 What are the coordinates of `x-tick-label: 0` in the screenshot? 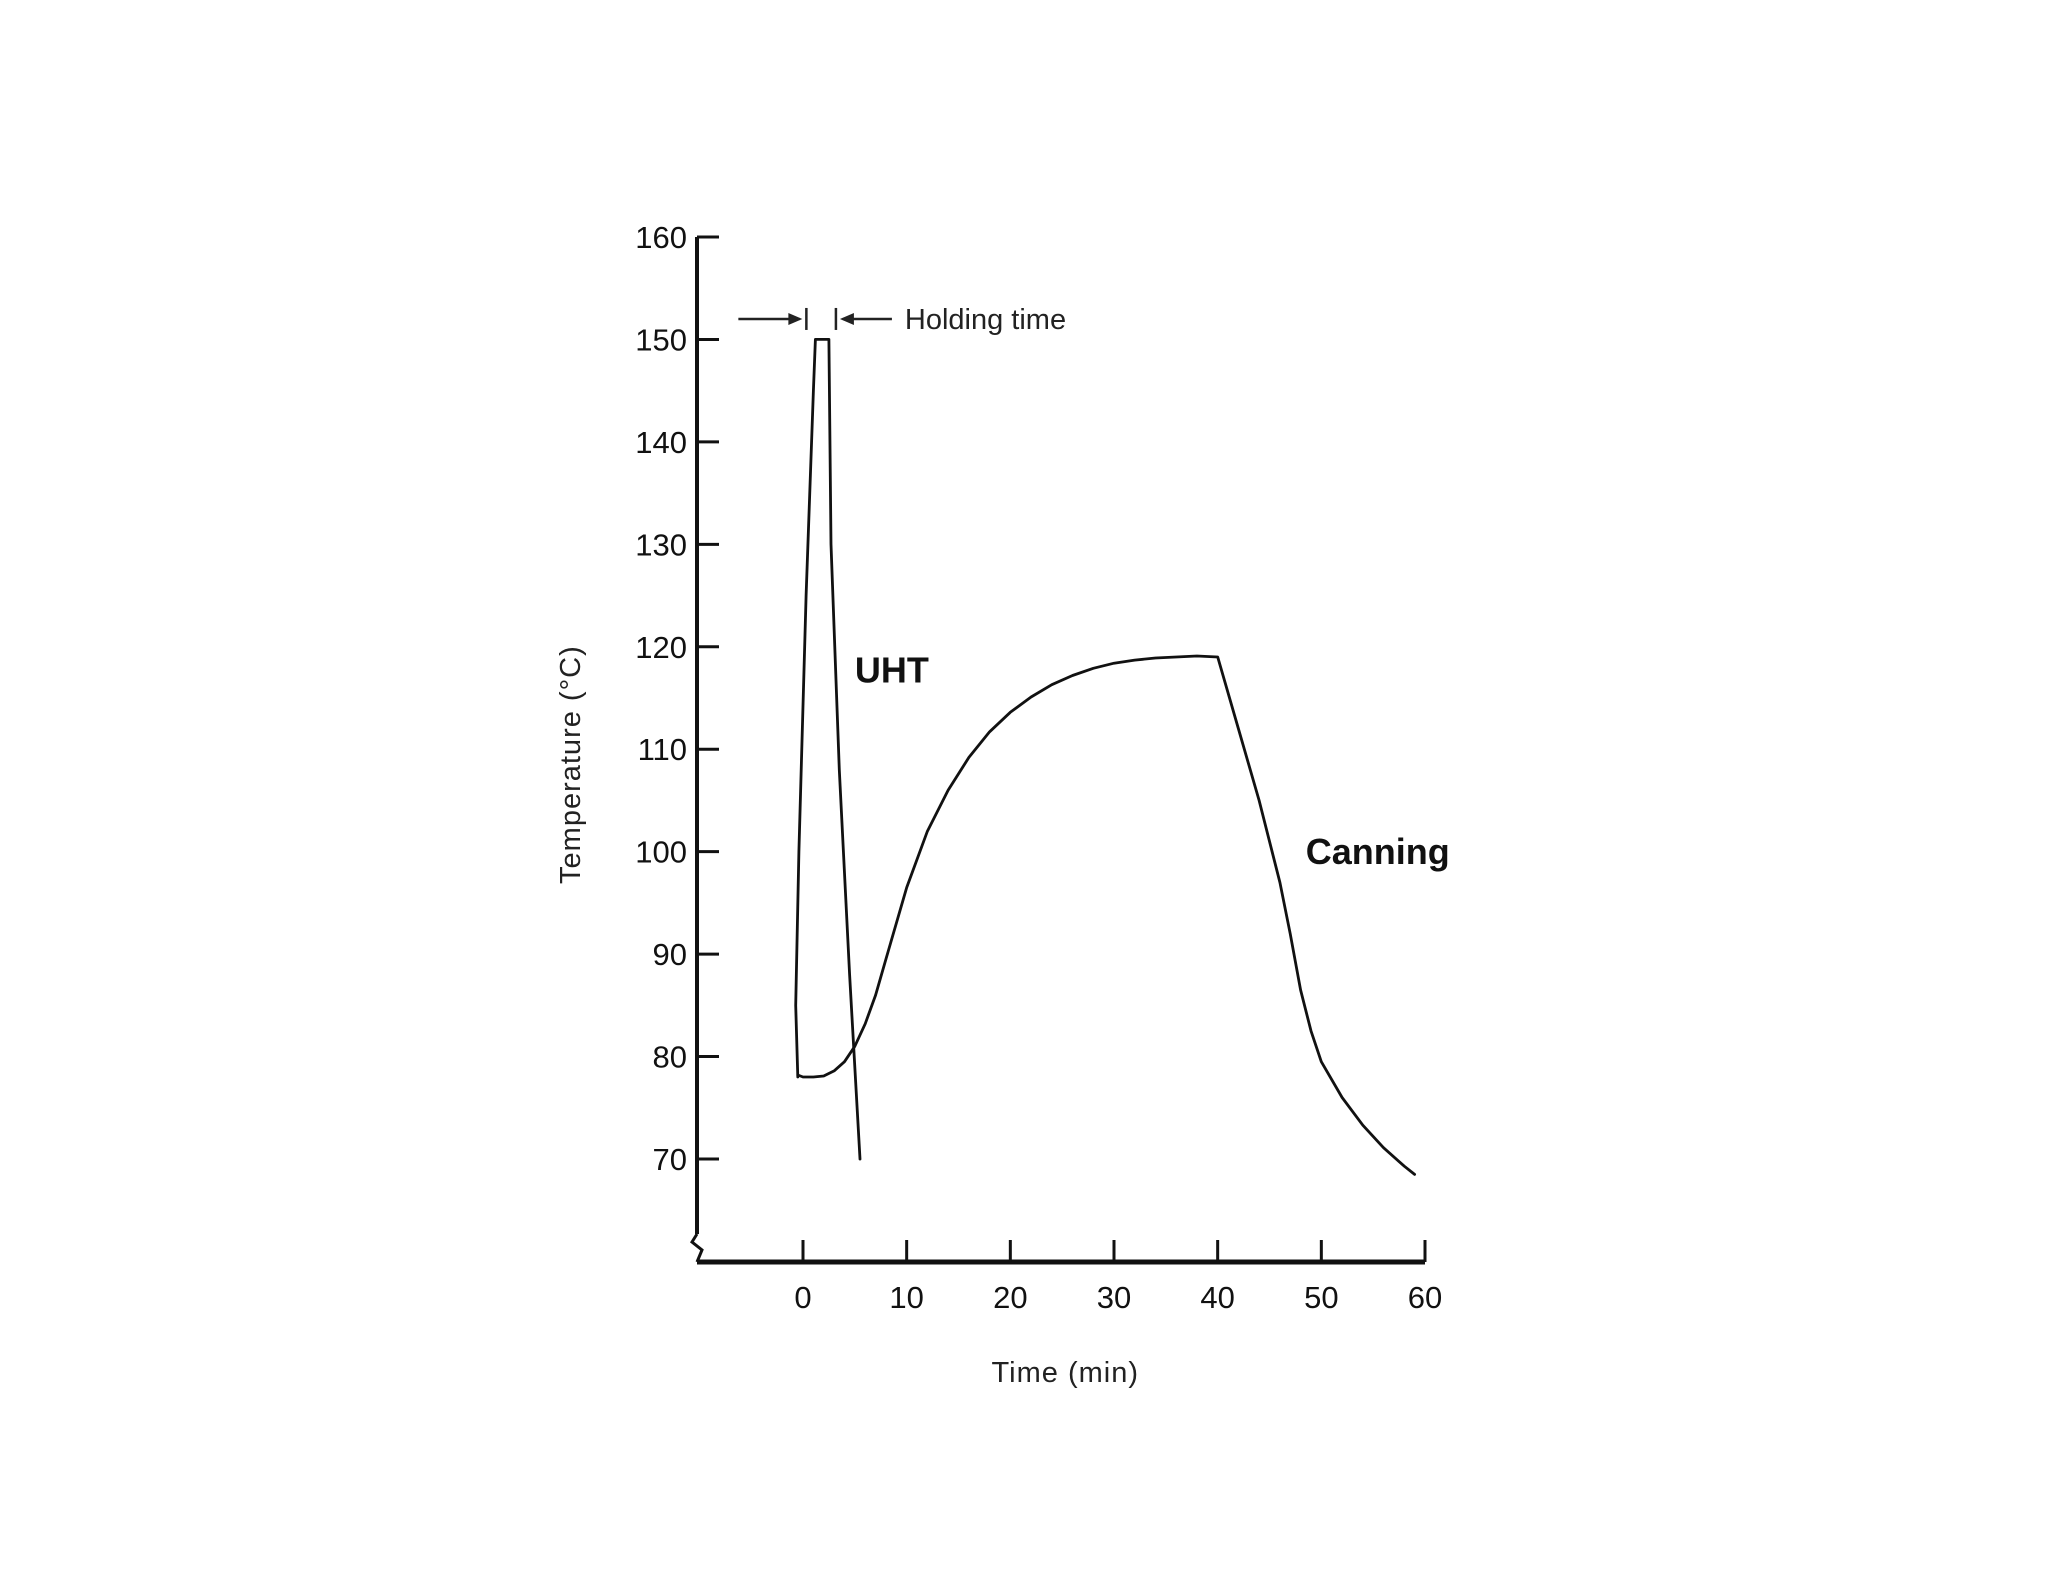 It's located at (802, 1297).